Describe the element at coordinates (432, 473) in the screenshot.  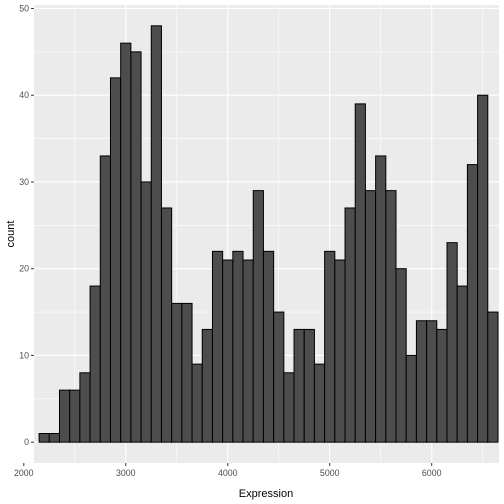
I see `x-tick-label: 6000` at that location.